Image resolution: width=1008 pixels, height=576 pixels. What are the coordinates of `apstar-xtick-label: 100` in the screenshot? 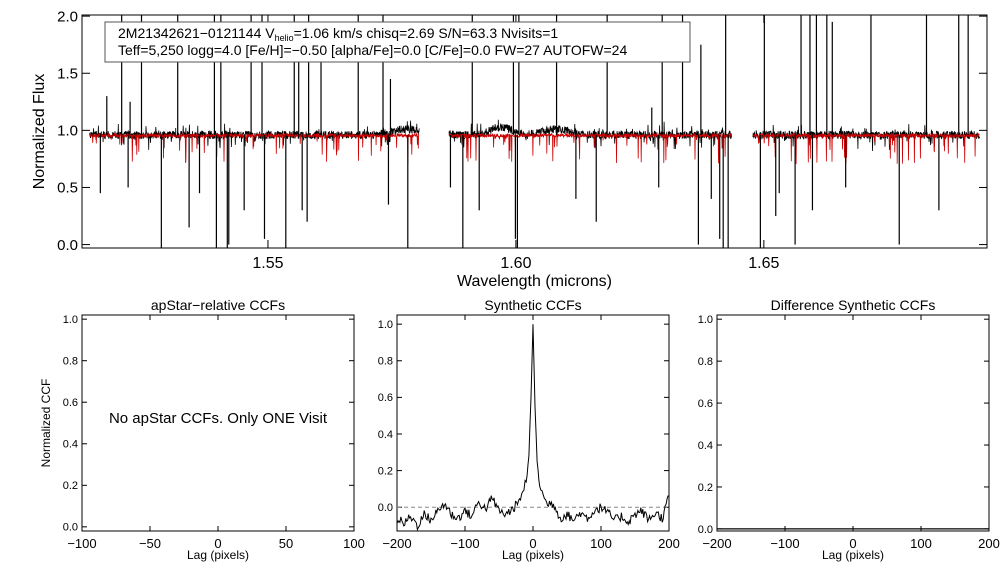 It's located at (354, 543).